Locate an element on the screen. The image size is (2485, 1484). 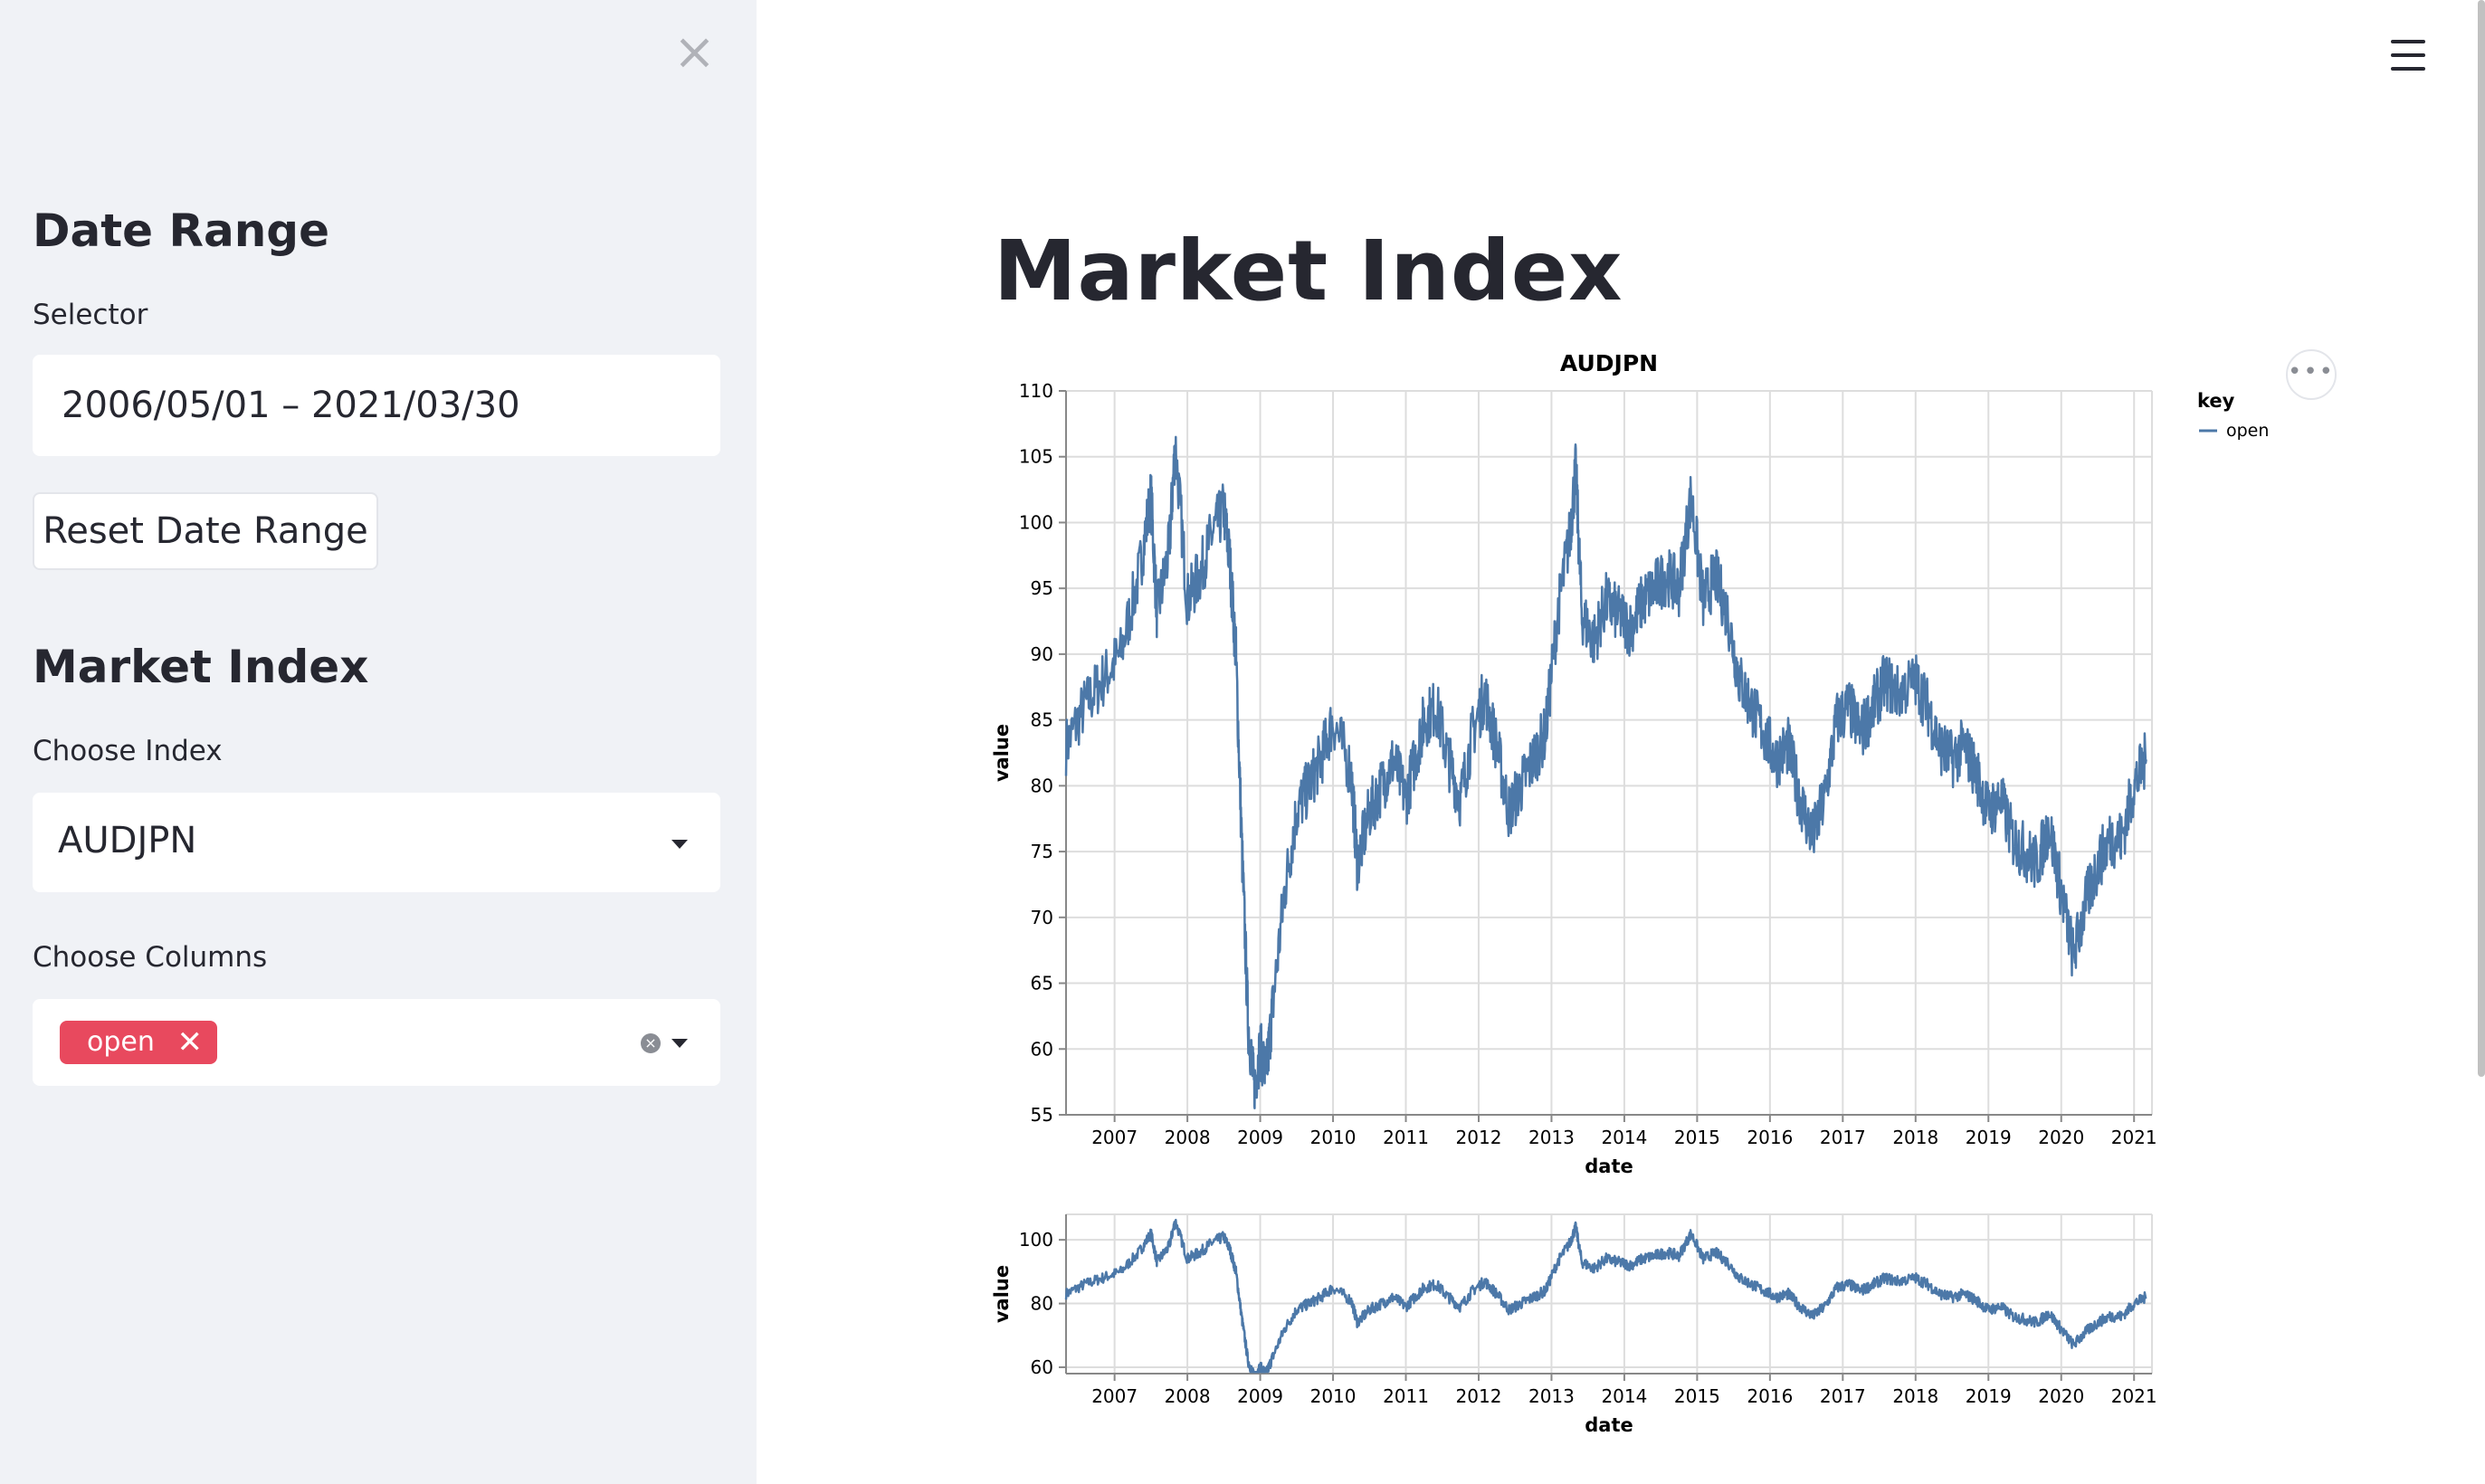
page-title: Market Index is located at coordinates (1308, 271).